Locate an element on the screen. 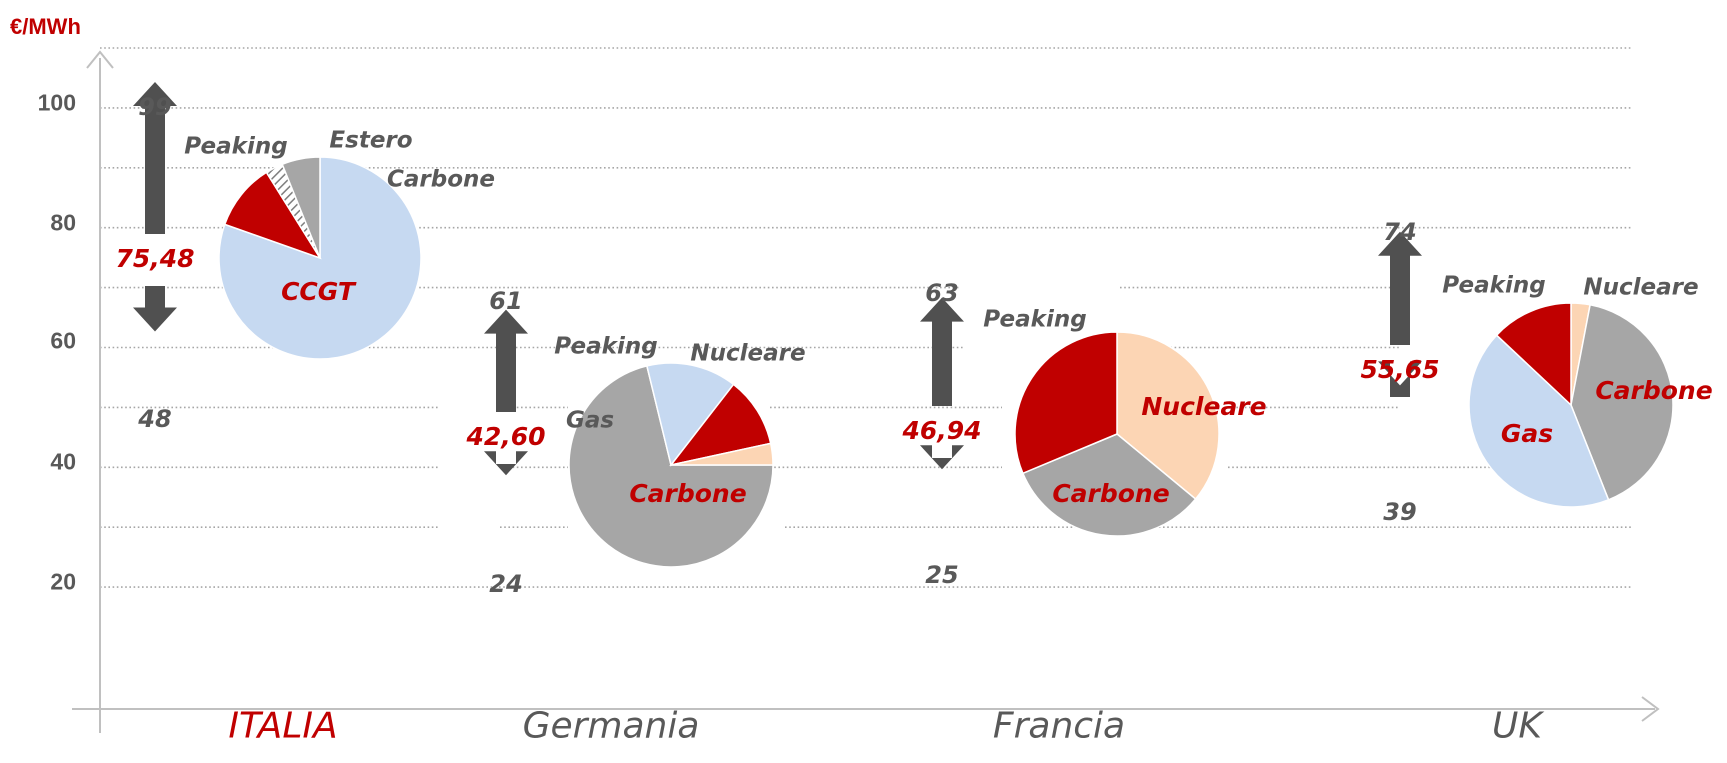 The image size is (1727, 763). y-tick-label-60: 60 is located at coordinates (63, 340).